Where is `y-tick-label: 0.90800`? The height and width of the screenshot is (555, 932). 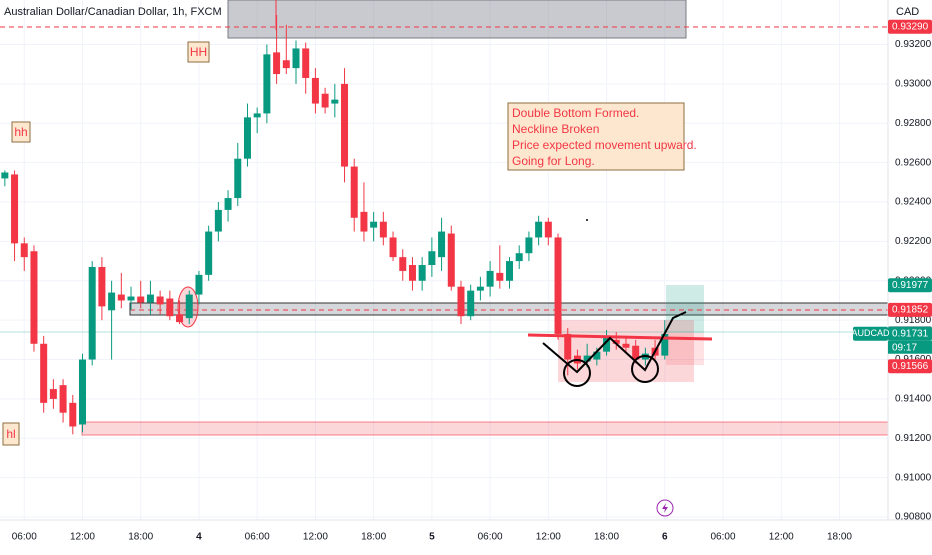
y-tick-label: 0.90800 is located at coordinates (913, 517).